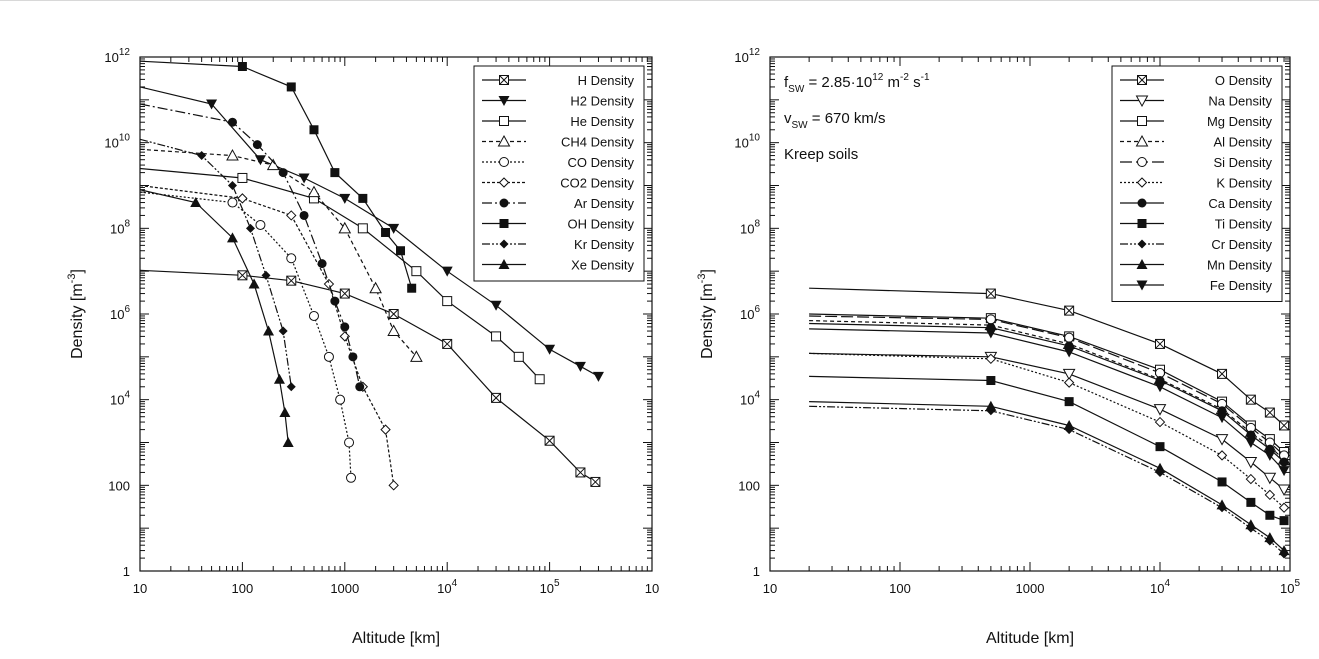 This screenshot has height=659, width=1319. What do you see at coordinates (558, 142) in the screenshot?
I see `legend-item-ch4-density: CH4 Density` at bounding box center [558, 142].